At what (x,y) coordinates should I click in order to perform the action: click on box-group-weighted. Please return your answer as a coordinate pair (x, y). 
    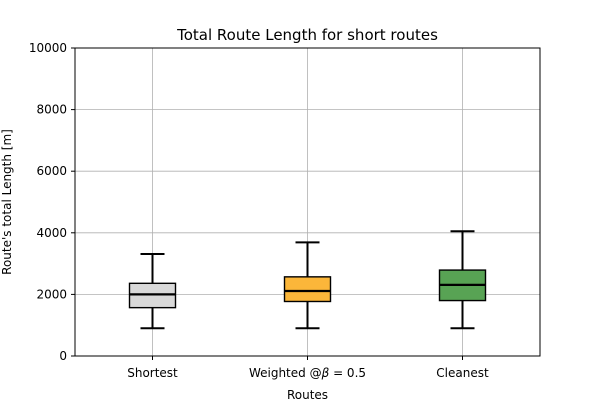
    Looking at the image, I should click on (307, 285).